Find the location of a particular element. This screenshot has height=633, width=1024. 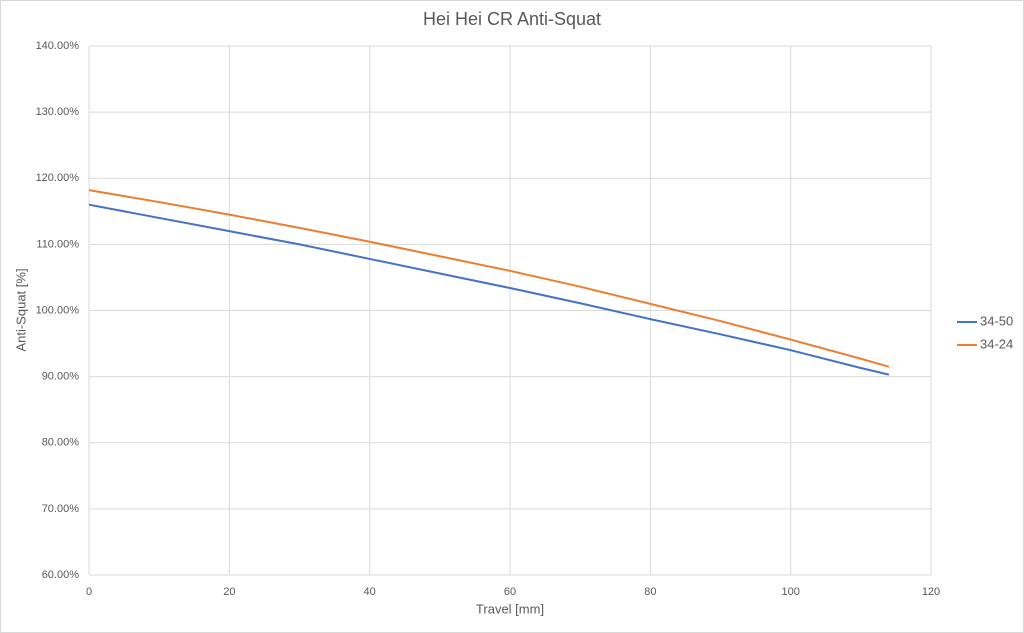

y-tick-label: 70.00% is located at coordinates (61, 509).